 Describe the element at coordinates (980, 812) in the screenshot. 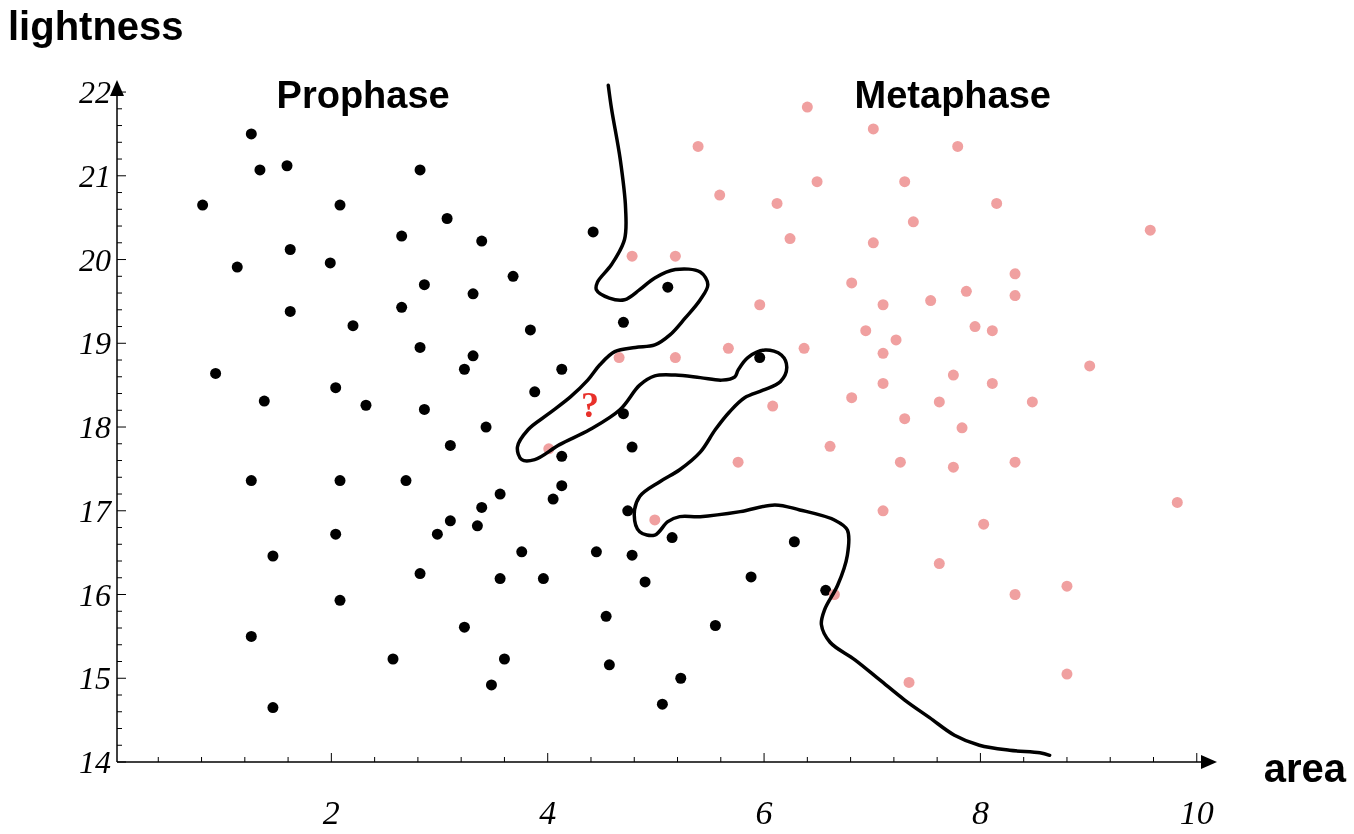

I see `x-tick-label: 8` at that location.